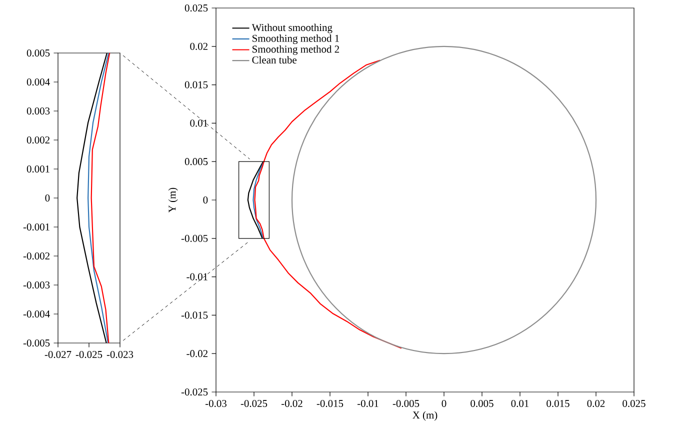 The height and width of the screenshot is (432, 676). Describe the element at coordinates (425, 416) in the screenshot. I see `x-axis-title: X (m)` at that location.